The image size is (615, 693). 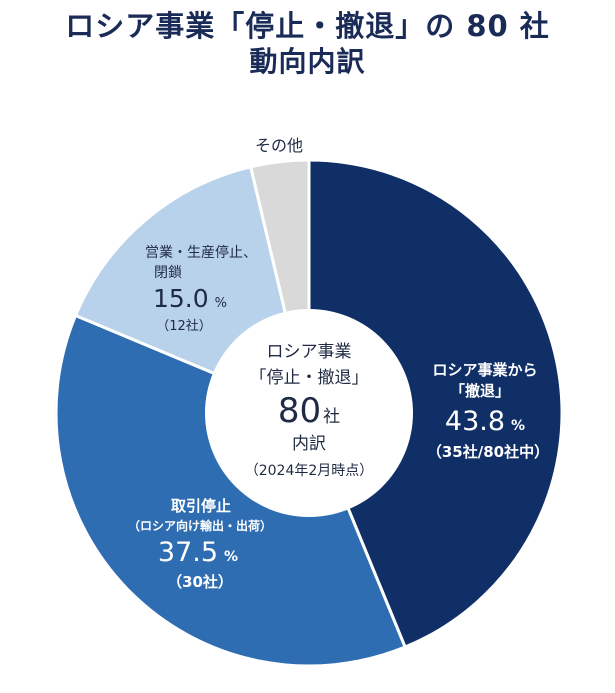 What do you see at coordinates (299, 411) in the screenshot?
I see `center-count-number: 80` at bounding box center [299, 411].